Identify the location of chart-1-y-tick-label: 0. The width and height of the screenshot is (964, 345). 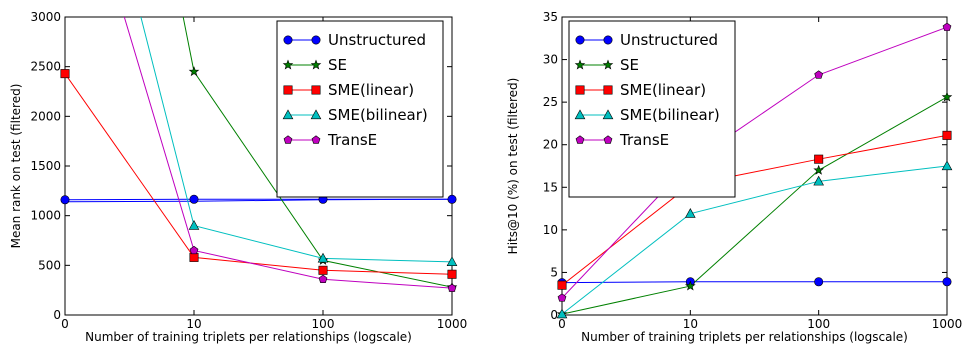
(57, 315).